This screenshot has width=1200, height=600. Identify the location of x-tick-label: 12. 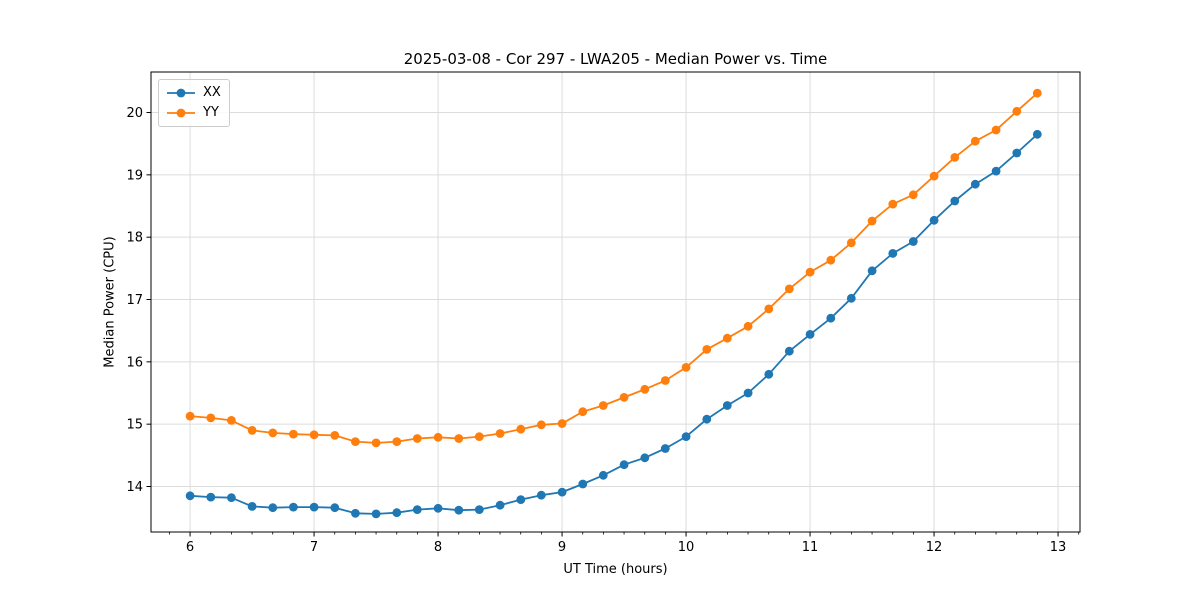
(934, 547).